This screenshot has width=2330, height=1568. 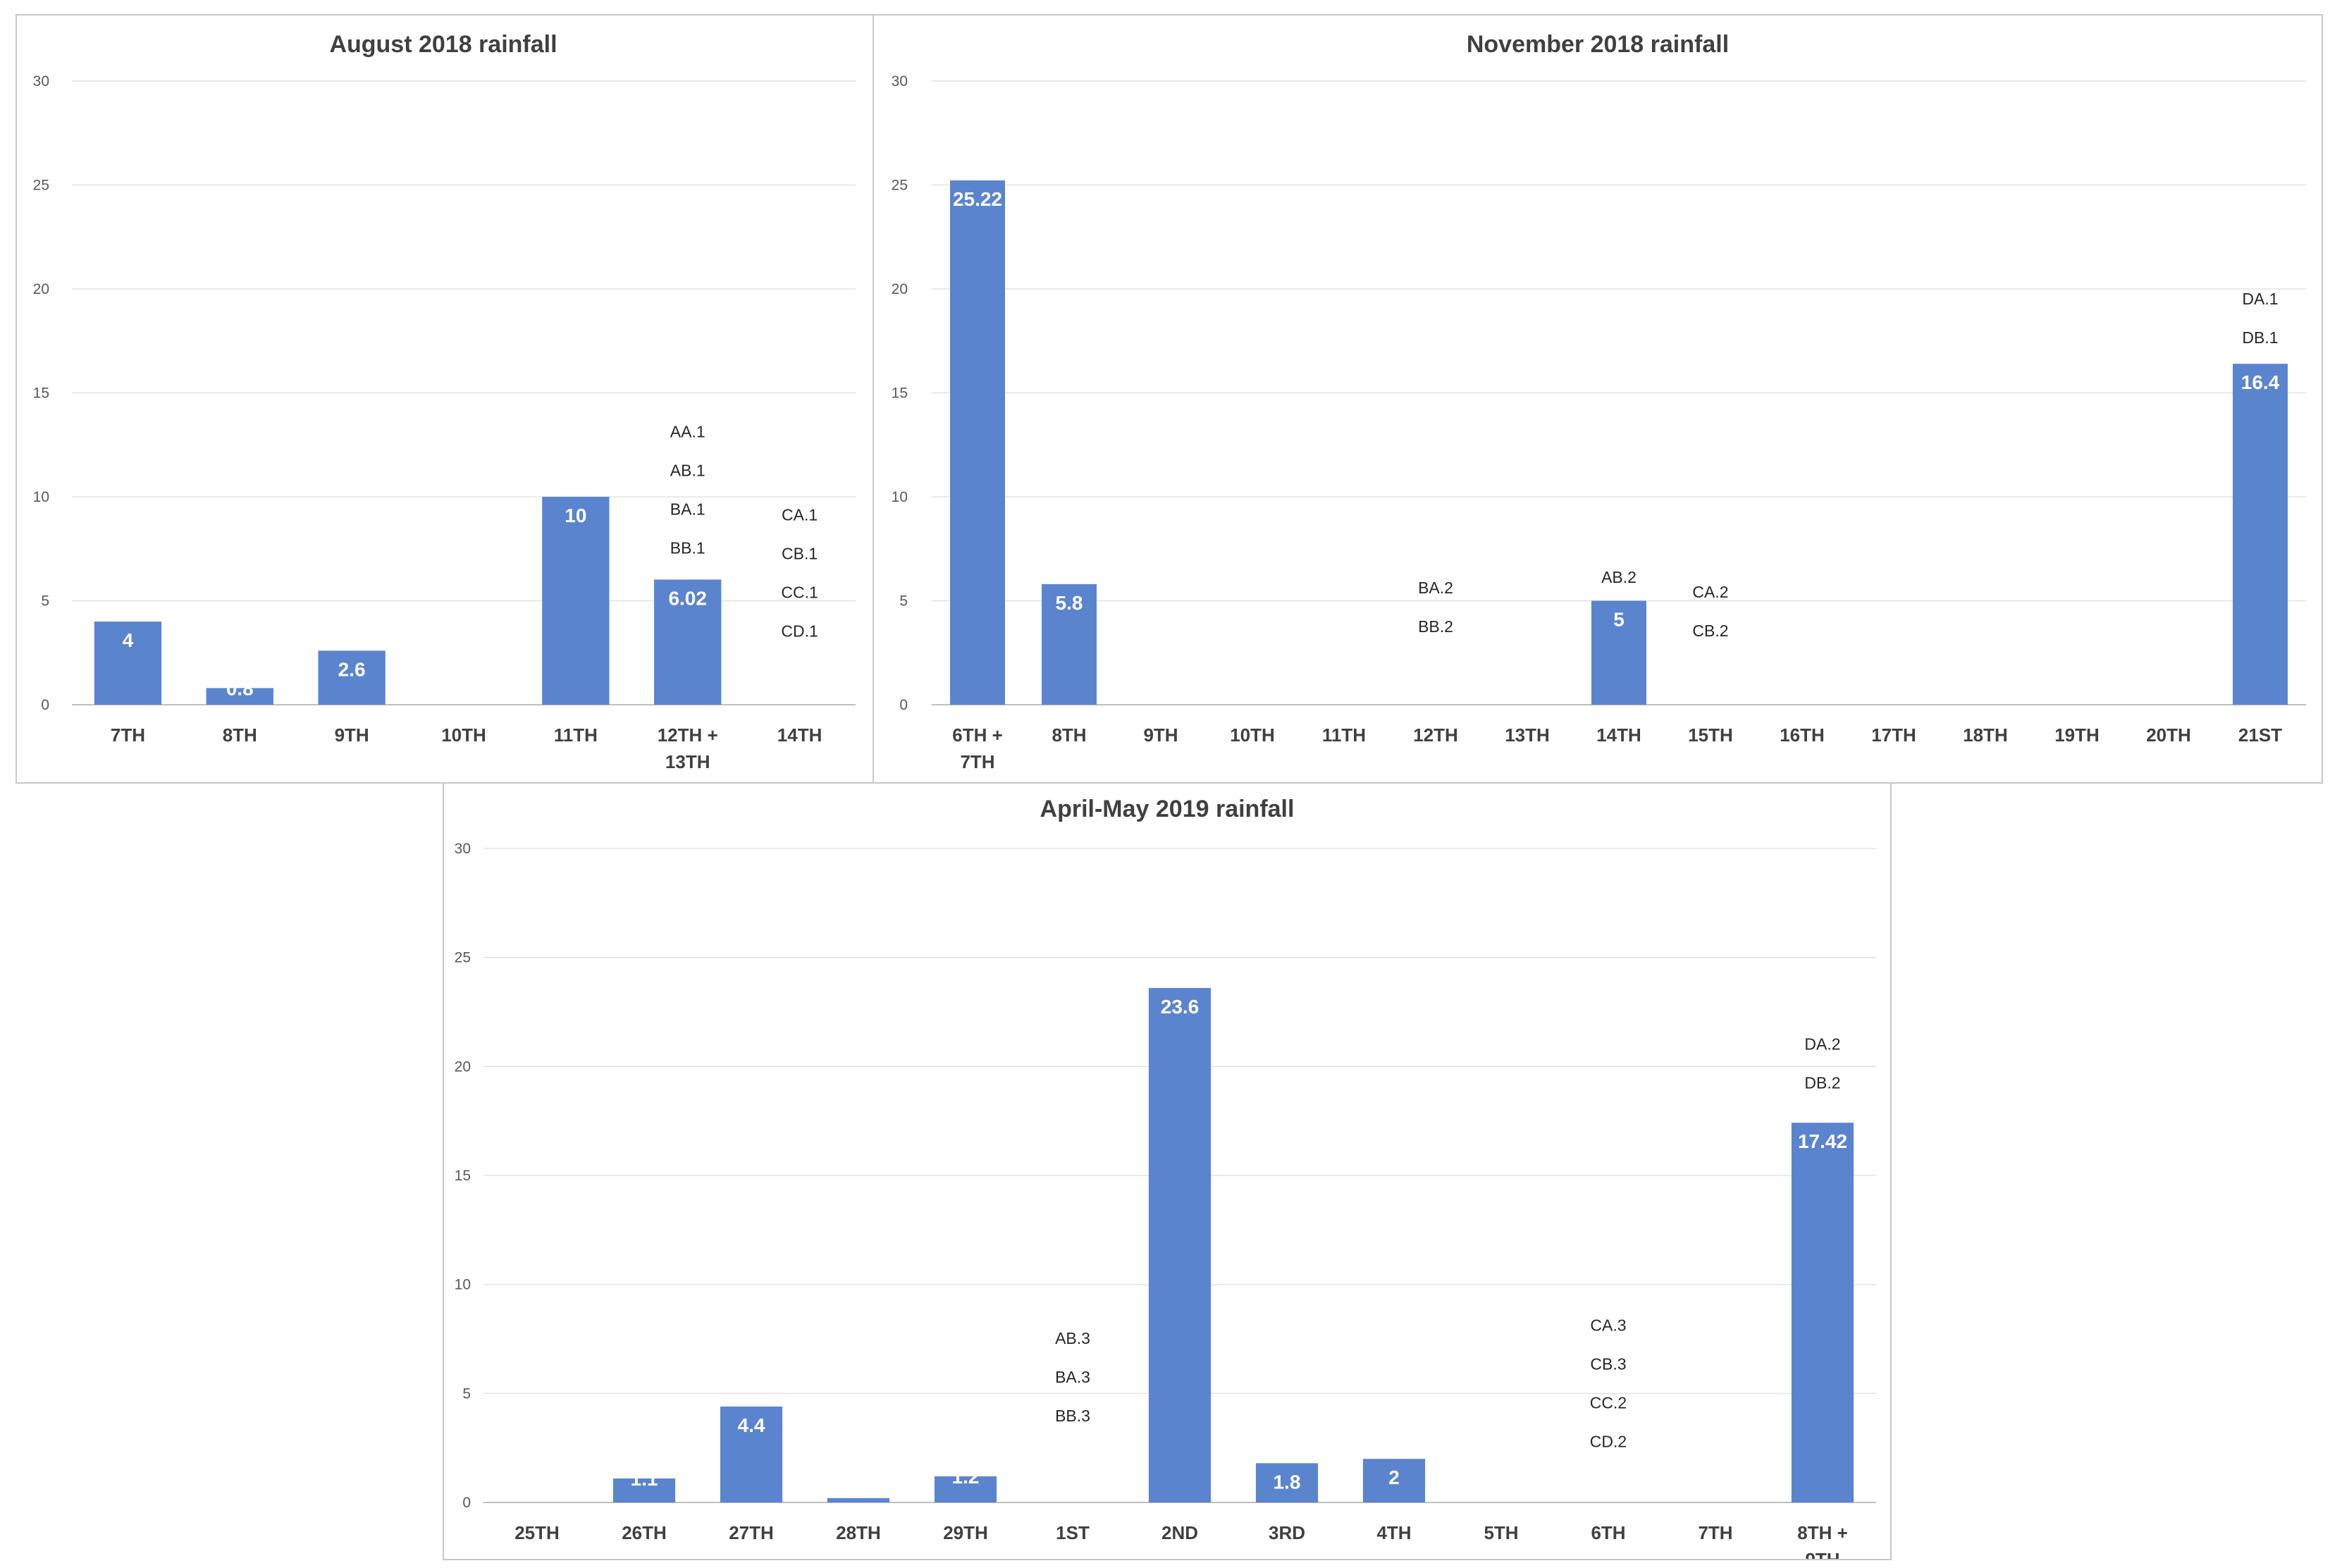 I want to click on x-tick-label: 16TH, so click(x=1802, y=735).